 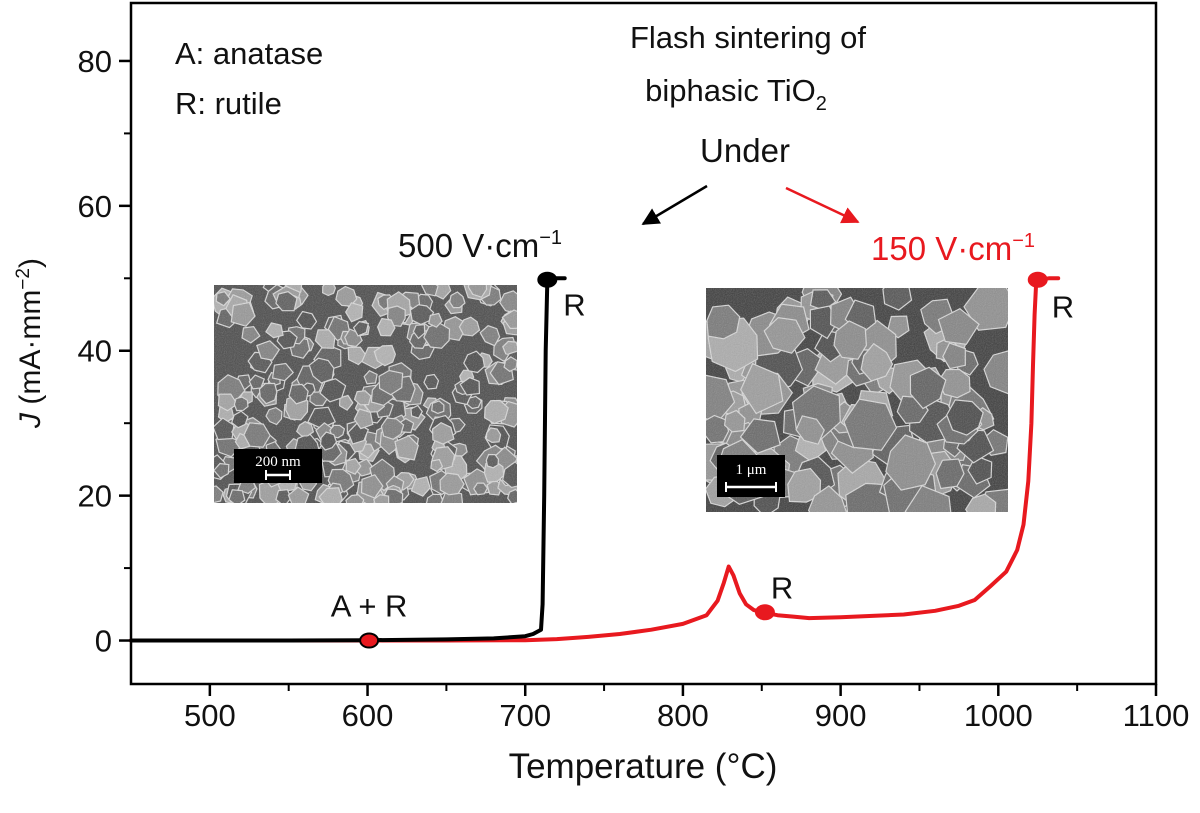 I want to click on title-line-2: biphasic TiO2, so click(x=736, y=94).